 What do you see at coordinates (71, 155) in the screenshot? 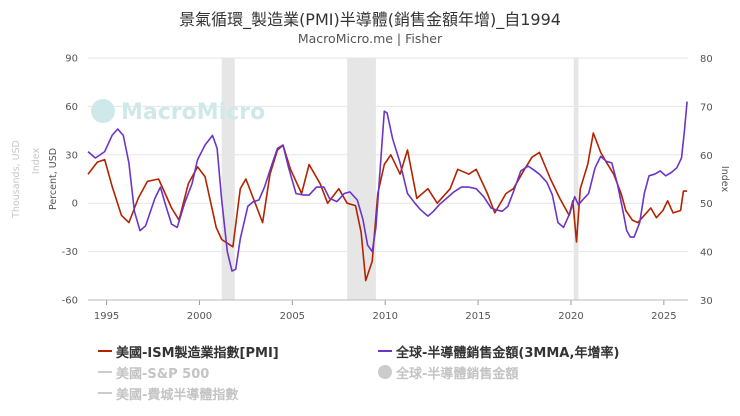
I see `left-tick-label: 30` at bounding box center [71, 155].